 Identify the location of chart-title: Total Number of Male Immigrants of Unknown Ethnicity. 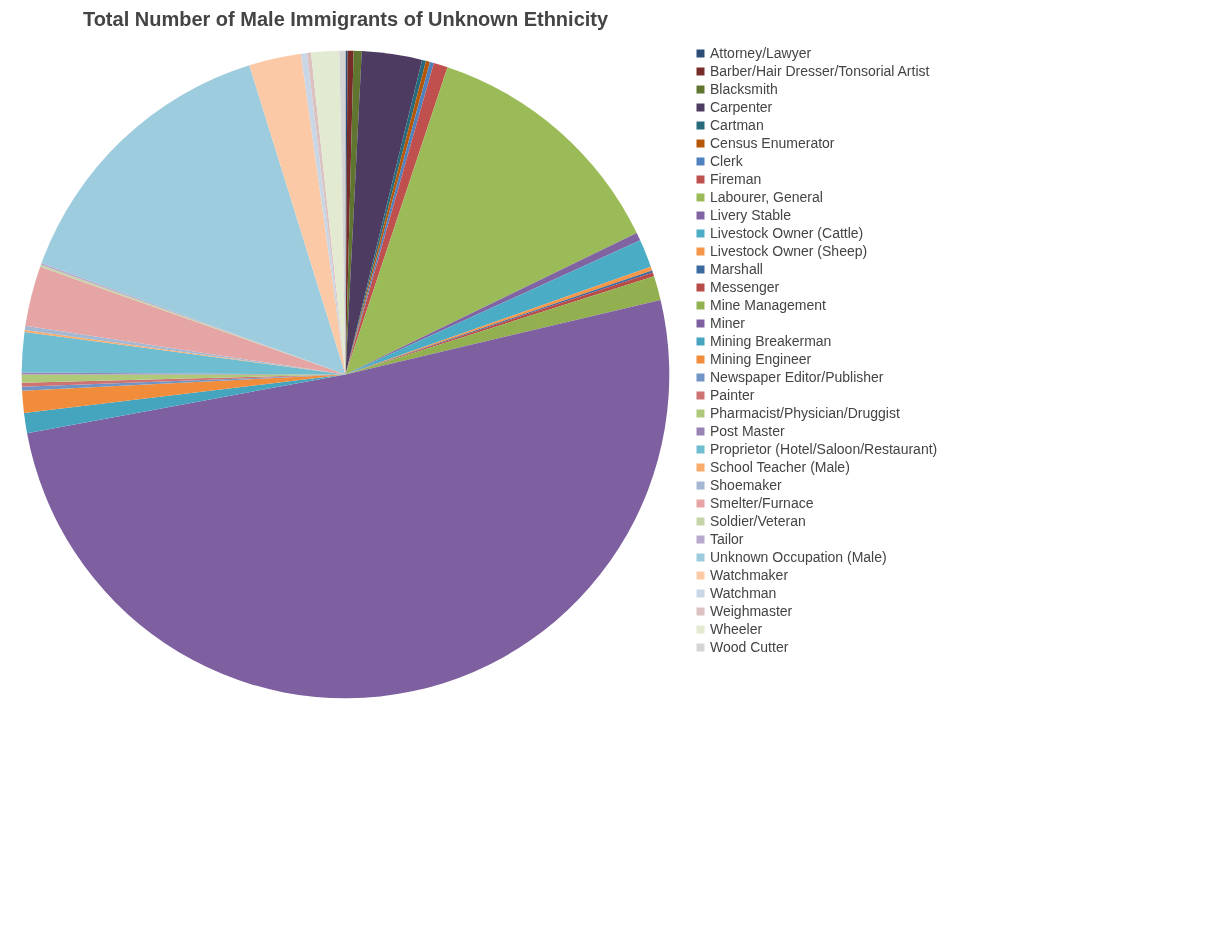
(345, 18).